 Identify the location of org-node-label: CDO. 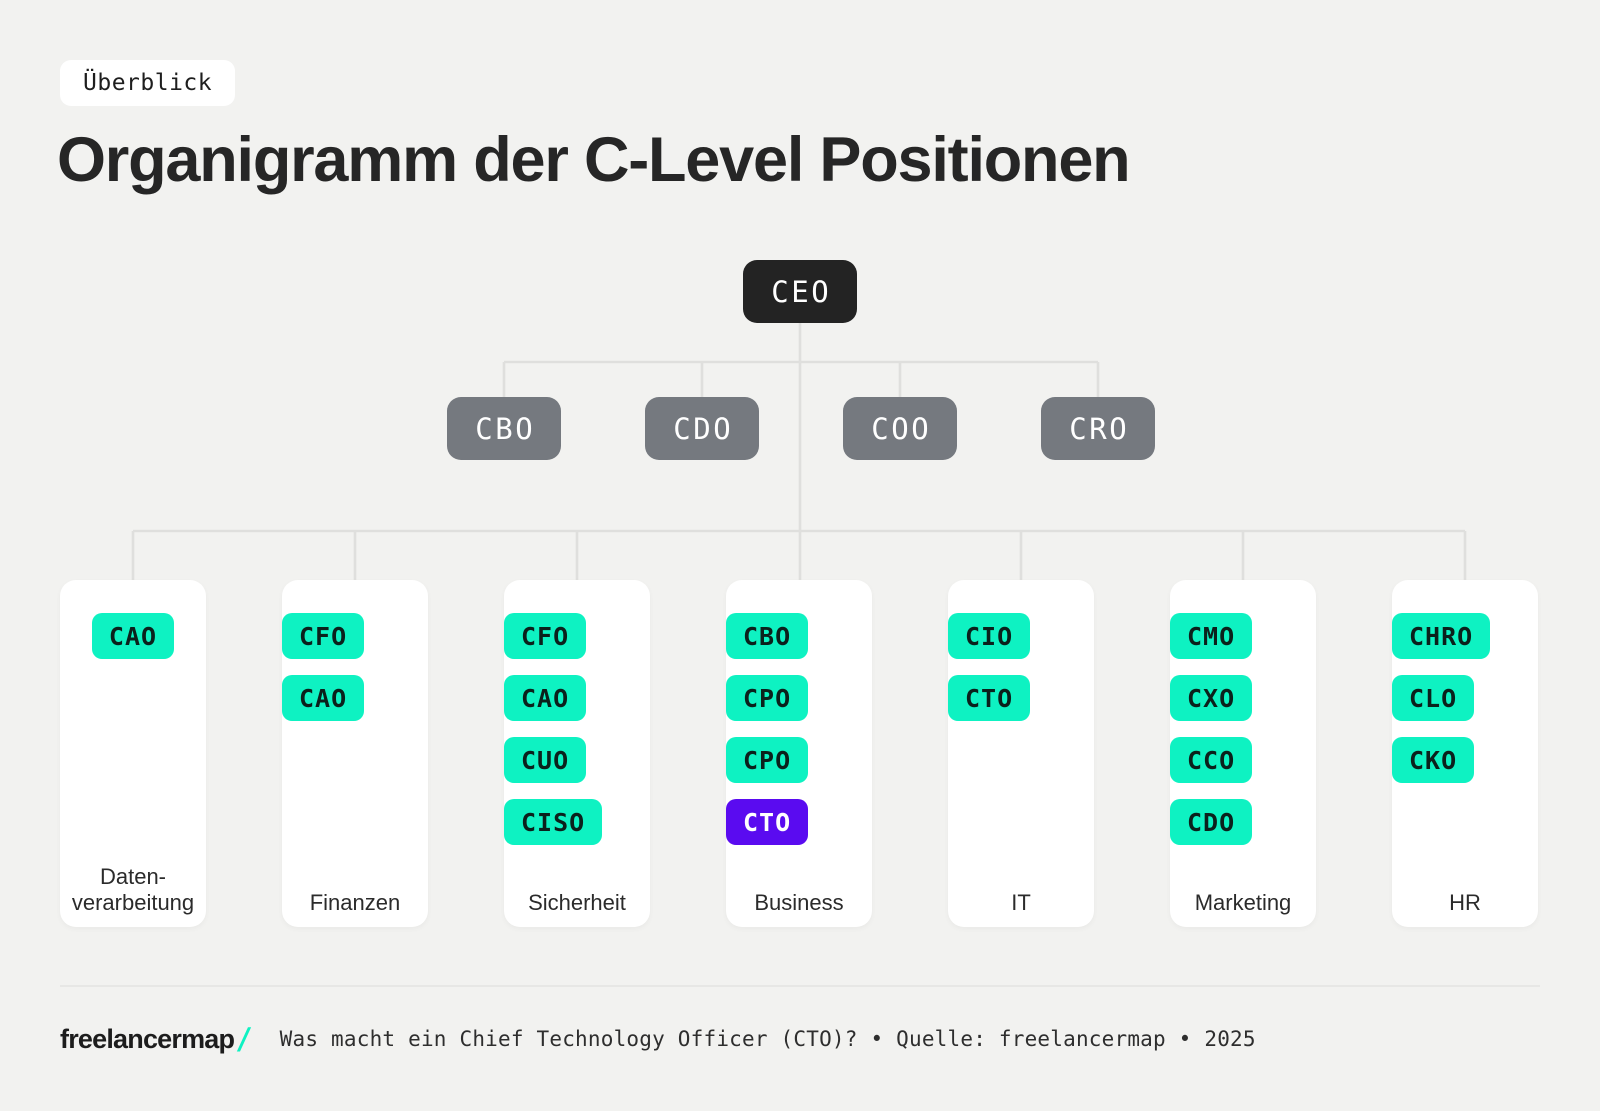
(703, 428).